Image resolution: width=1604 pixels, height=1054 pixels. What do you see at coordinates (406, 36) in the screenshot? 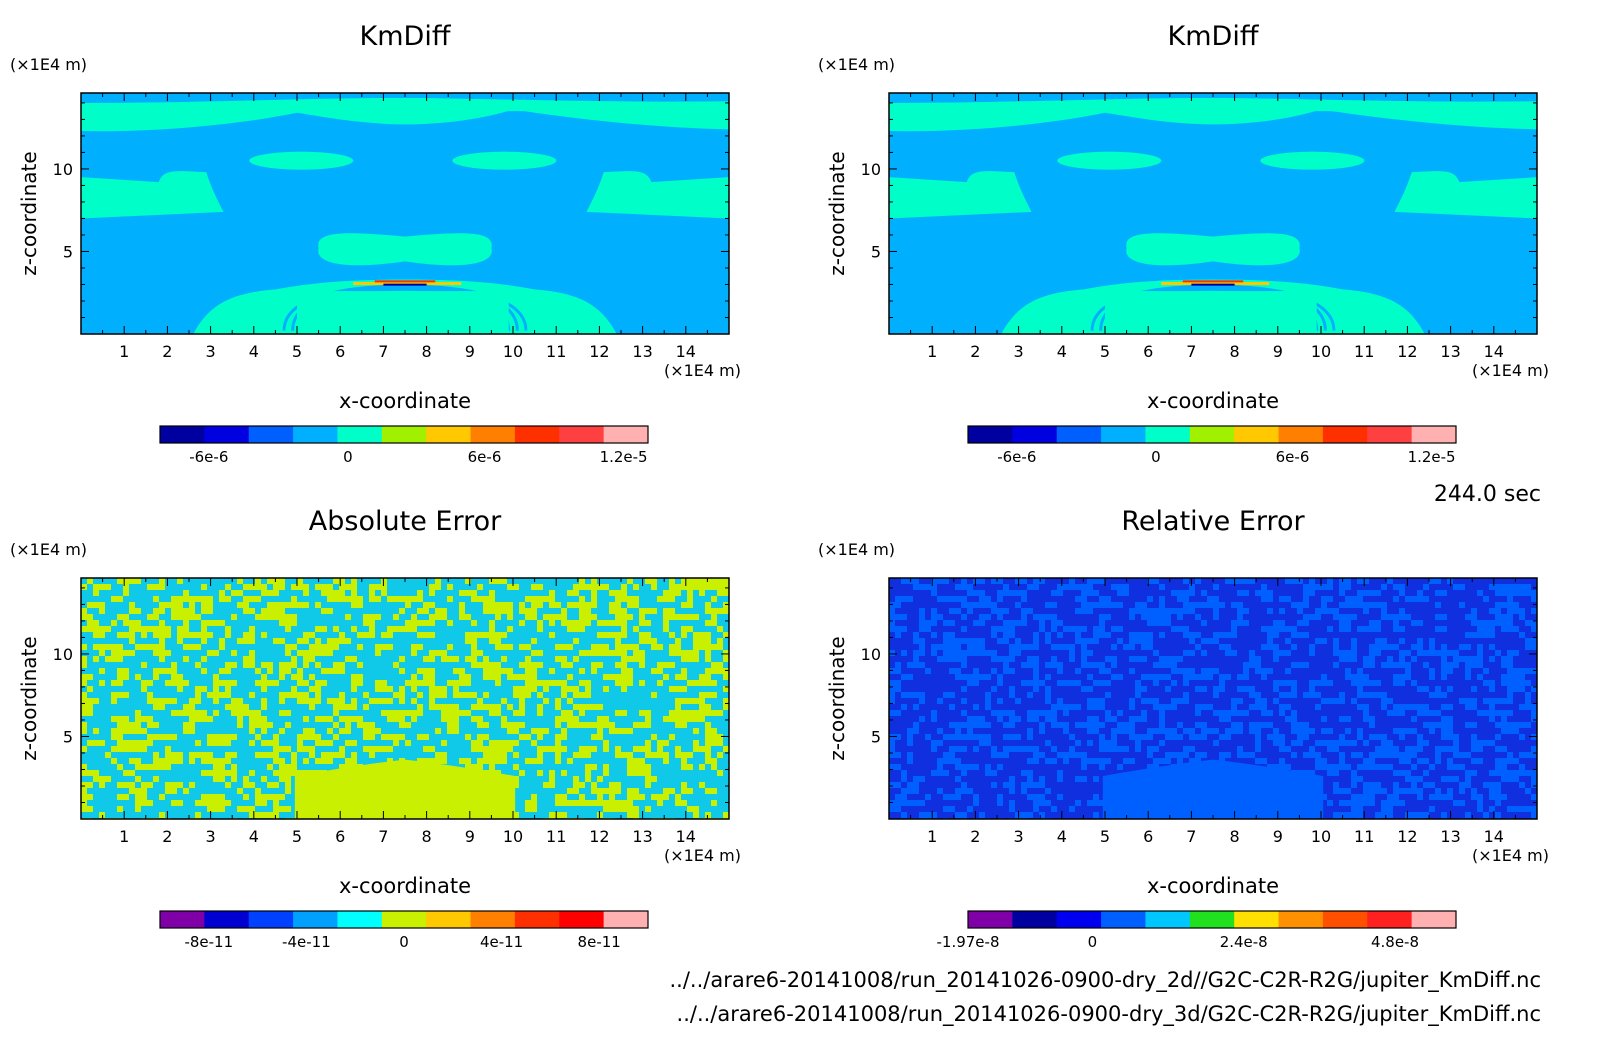
I see `chart-title: KmDiff` at bounding box center [406, 36].